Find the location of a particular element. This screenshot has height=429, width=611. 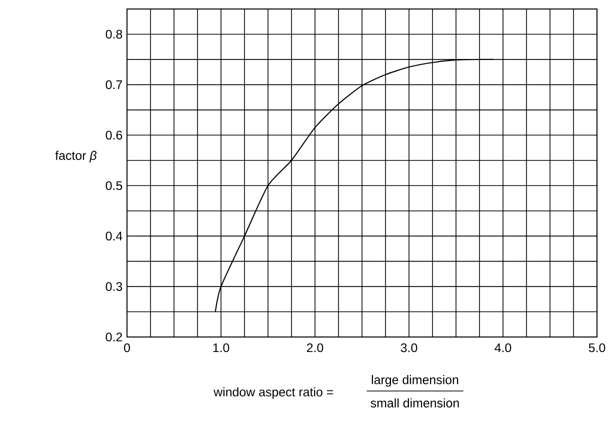

y-tick-label: 0.5 is located at coordinates (114, 185).